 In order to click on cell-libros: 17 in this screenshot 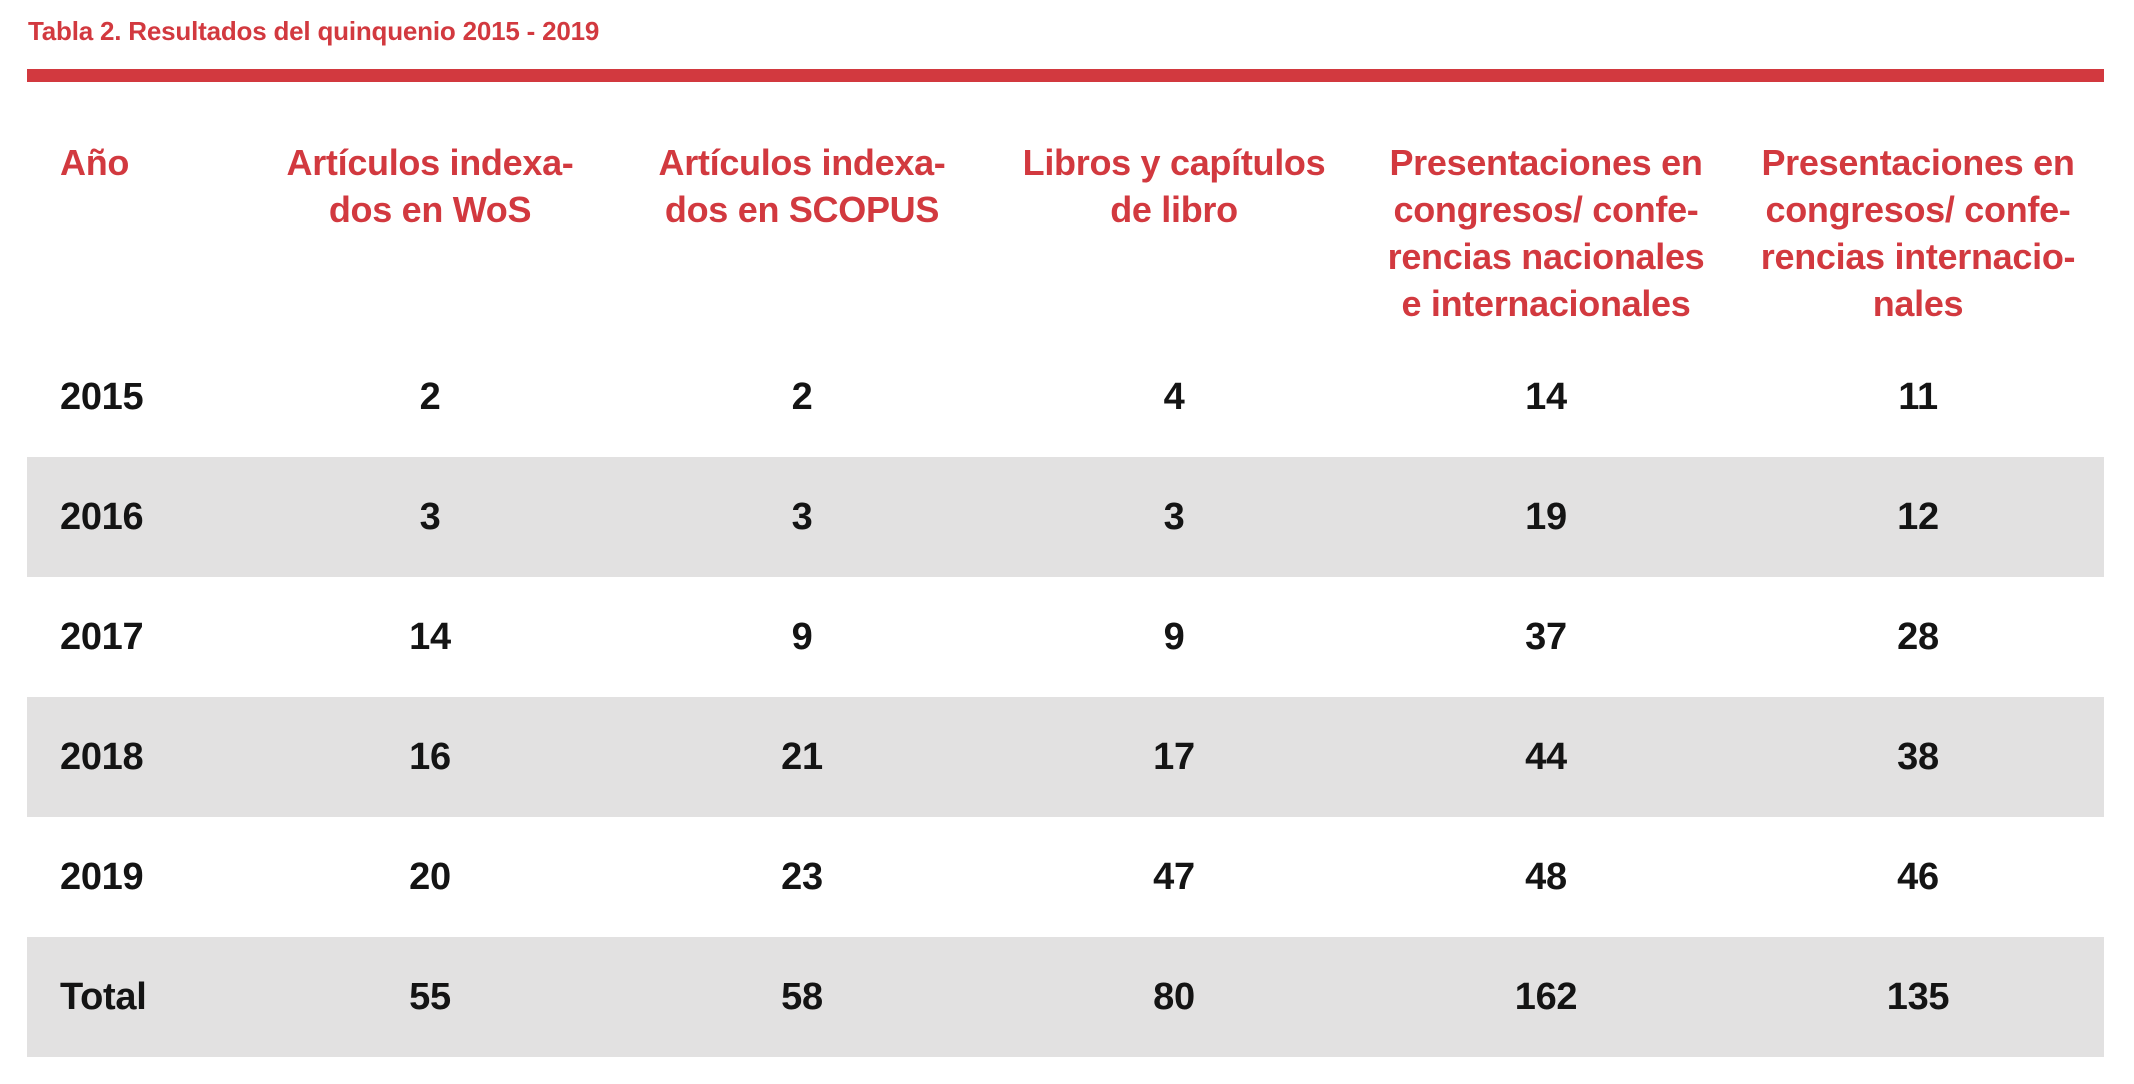, I will do `click(1174, 756)`.